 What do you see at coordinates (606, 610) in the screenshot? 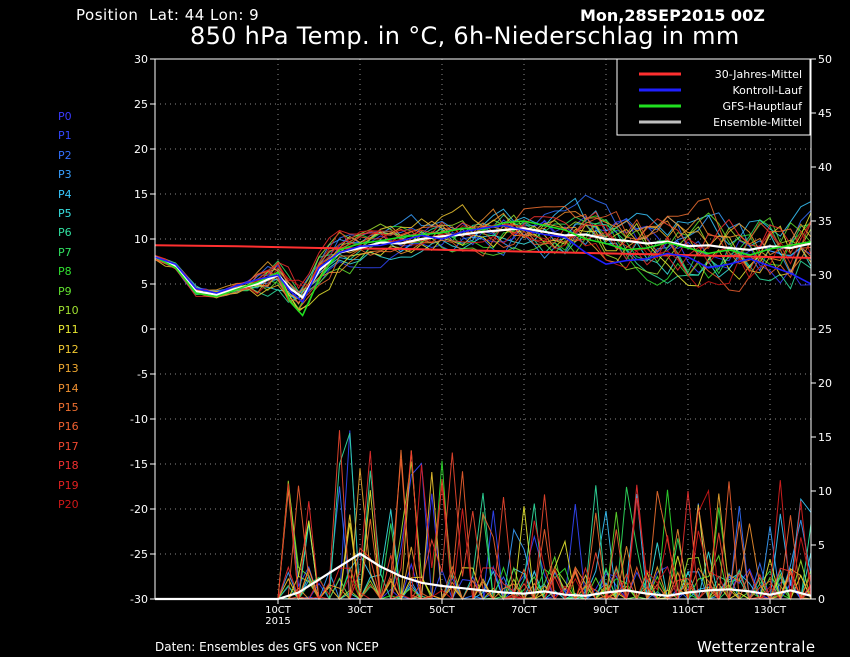
I see `x-tick-label: 90CT` at bounding box center [606, 610].